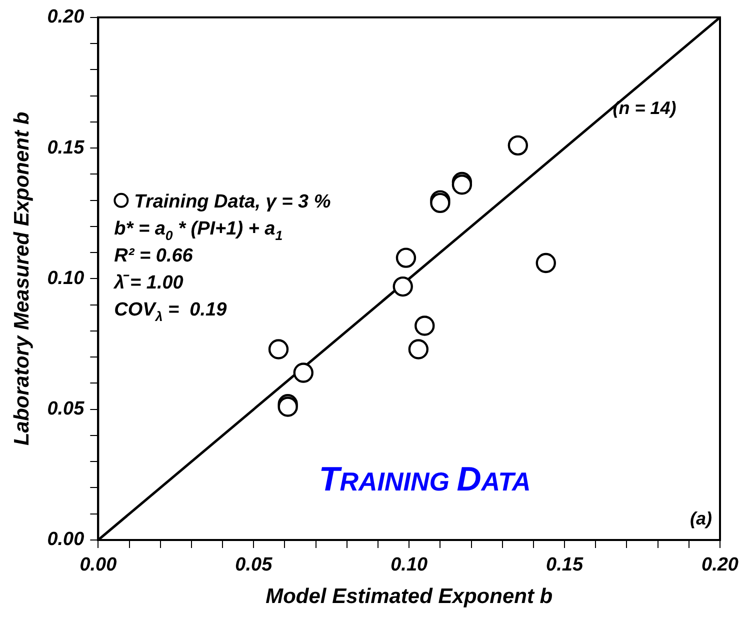 Image resolution: width=752 pixels, height=618 pixels. What do you see at coordinates (424, 479) in the screenshot?
I see `annotation: TRAINING DATA` at bounding box center [424, 479].